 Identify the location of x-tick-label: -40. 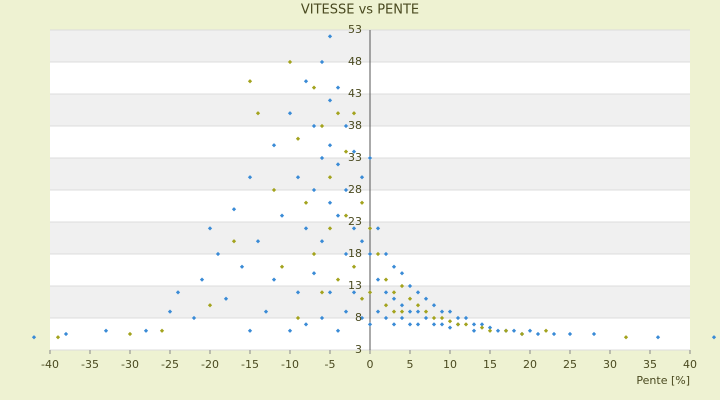
(50, 364).